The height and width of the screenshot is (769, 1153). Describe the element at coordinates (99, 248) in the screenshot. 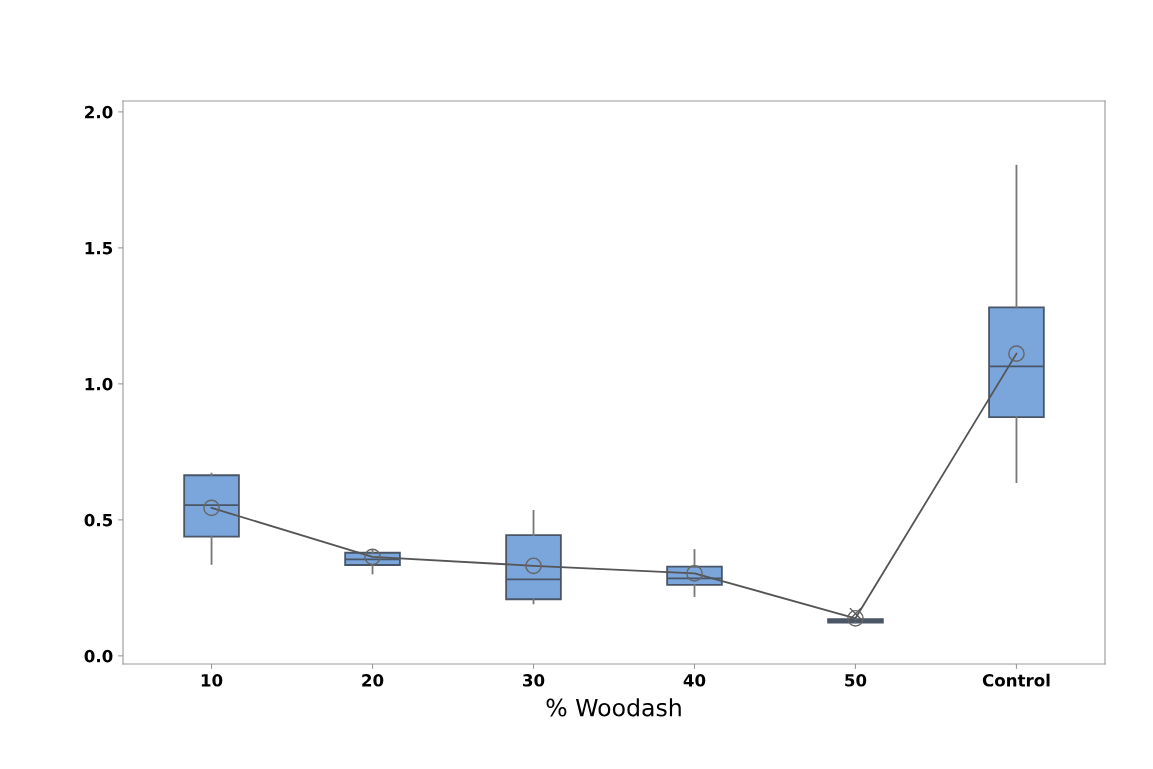

I see `y-tick-label: 1.5` at that location.